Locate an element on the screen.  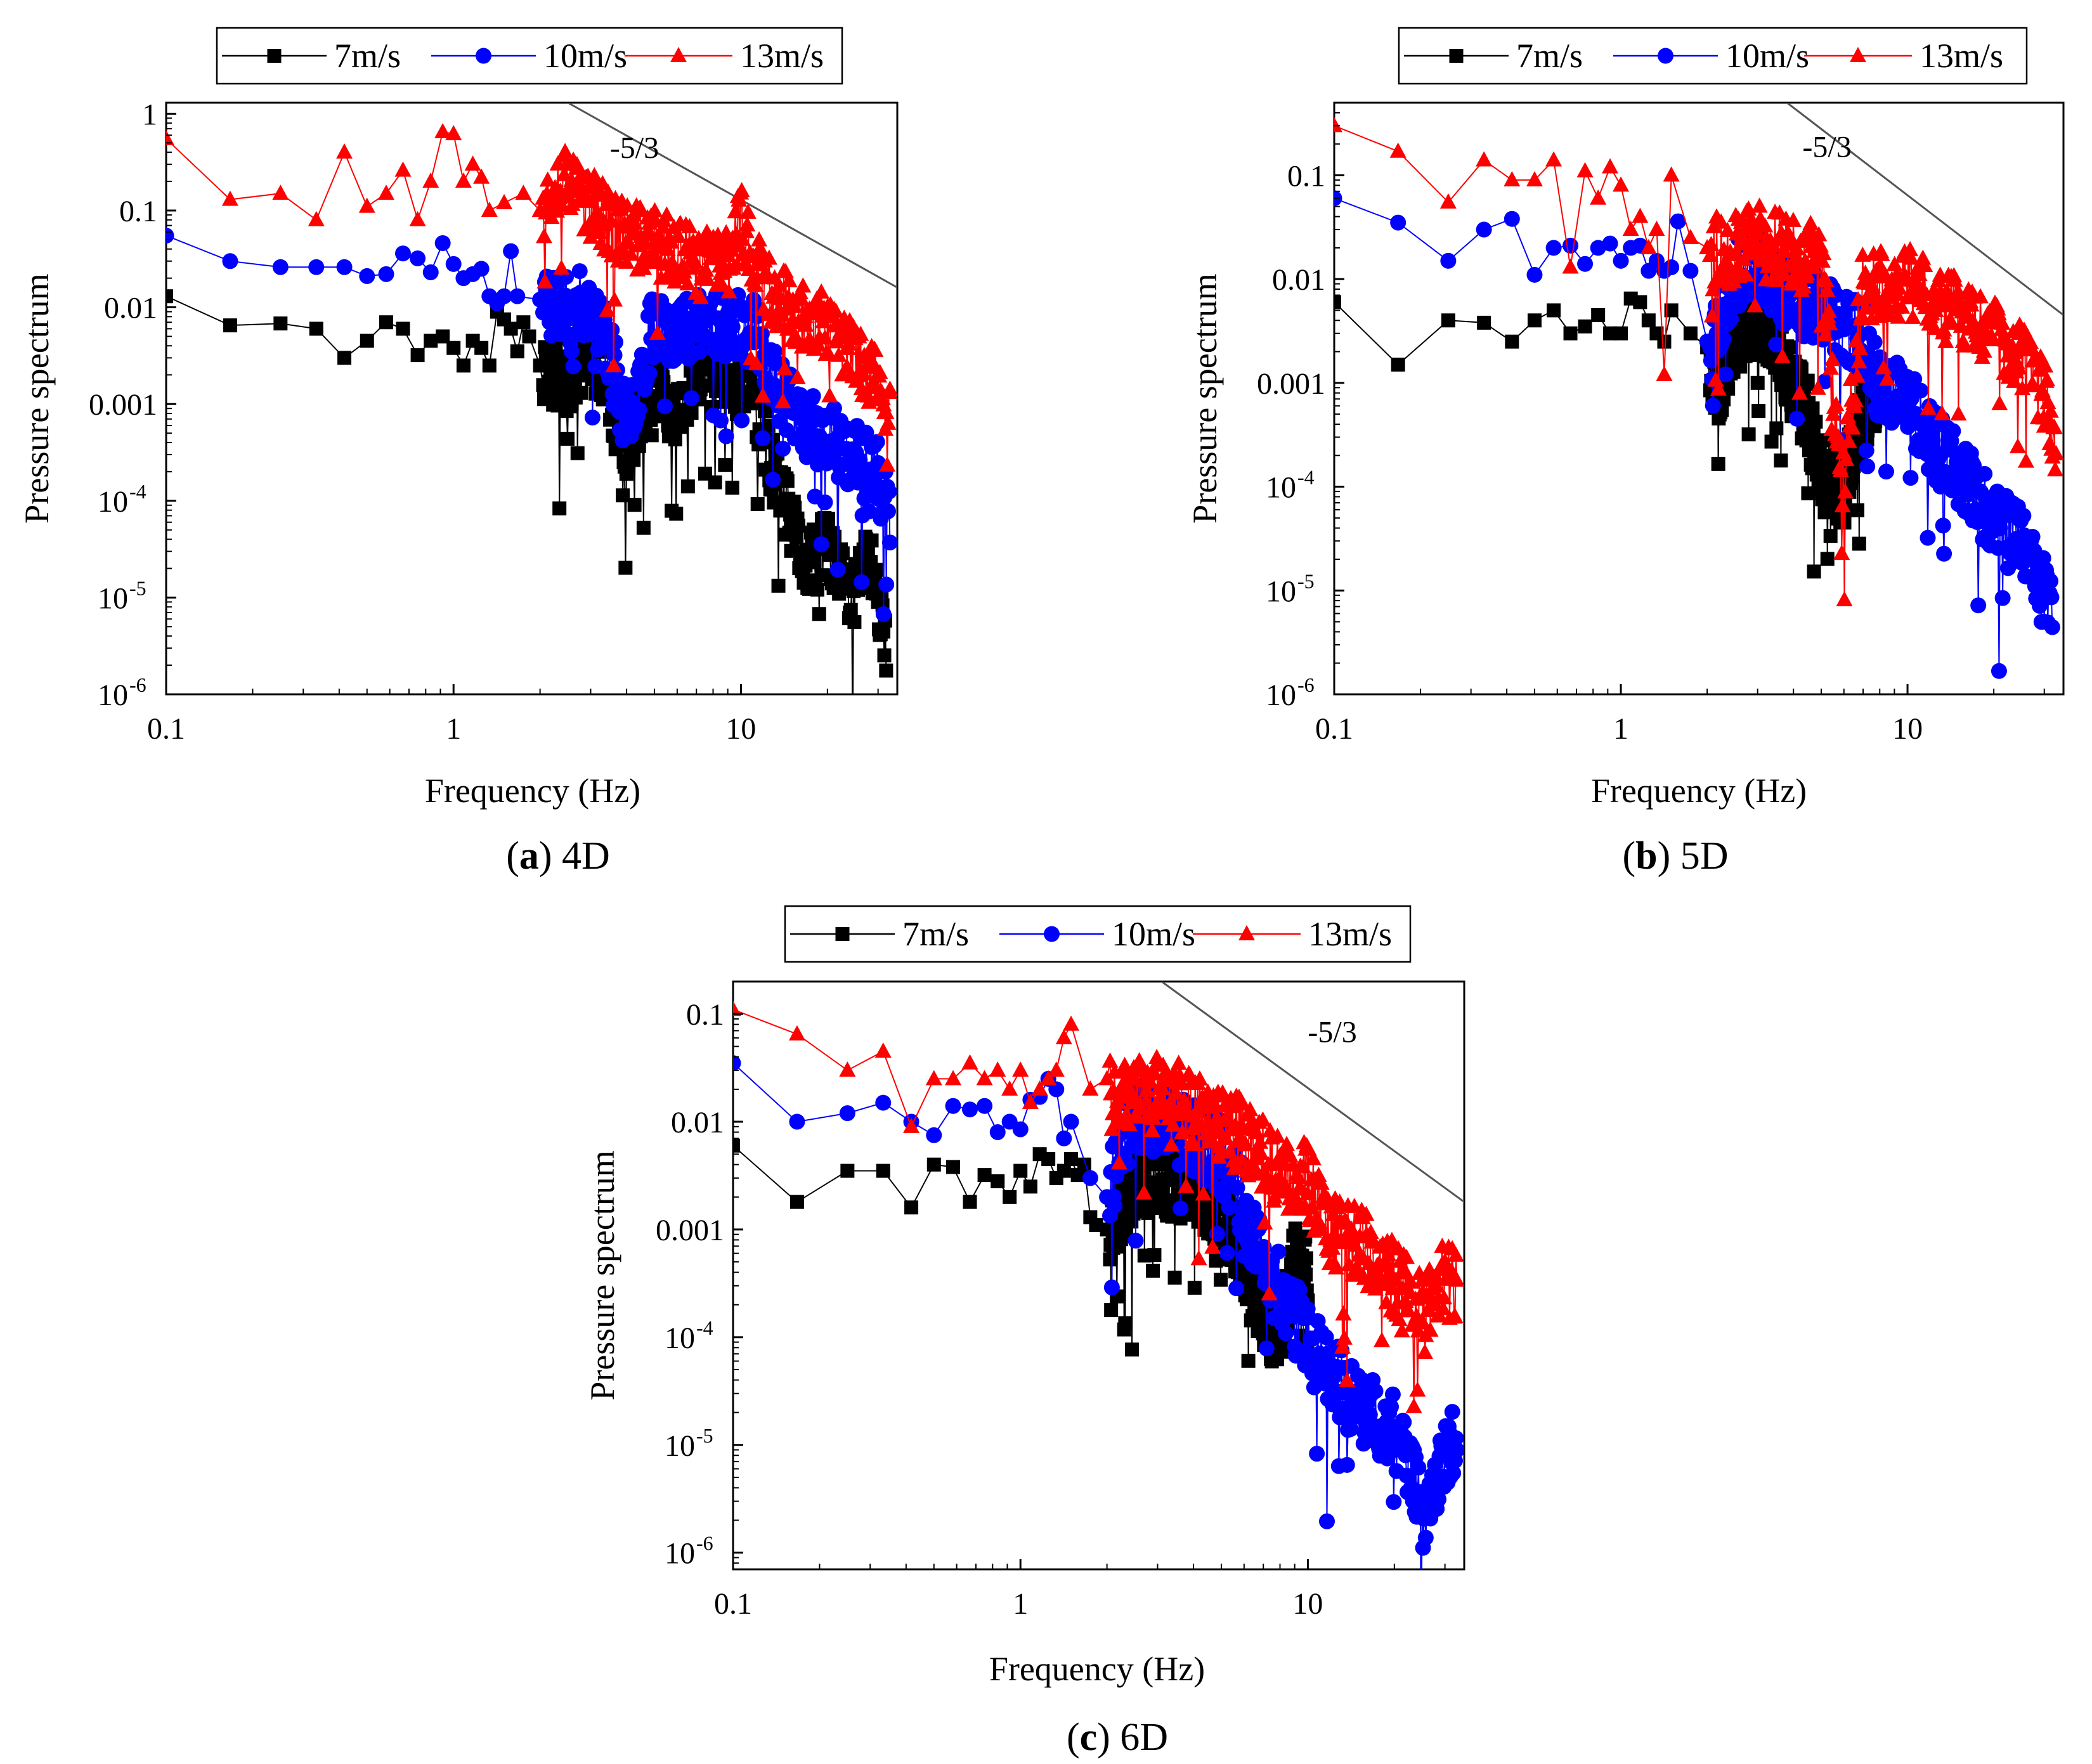
panel-letter: c is located at coordinates (1089, 1738).